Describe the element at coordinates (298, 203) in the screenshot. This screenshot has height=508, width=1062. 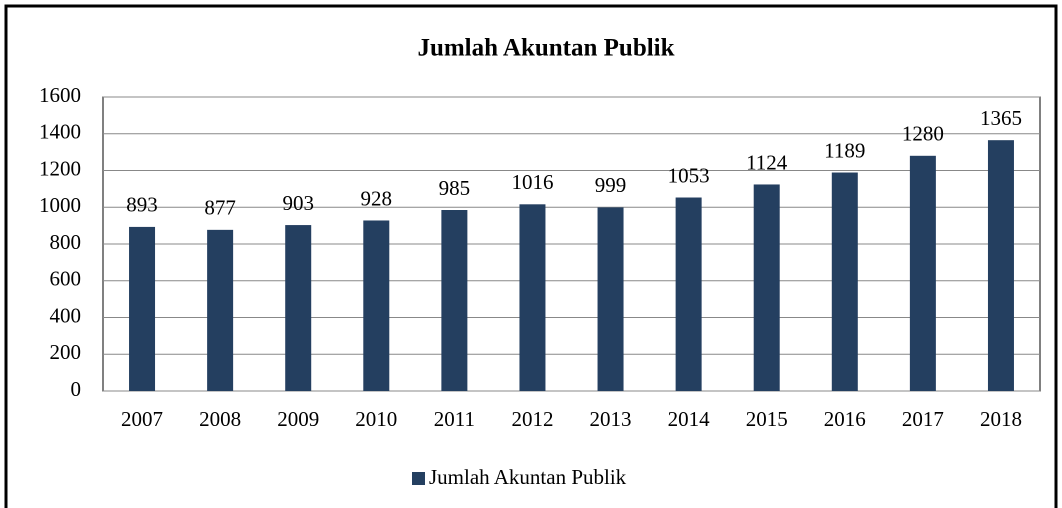
I see `data-label: 903` at that location.